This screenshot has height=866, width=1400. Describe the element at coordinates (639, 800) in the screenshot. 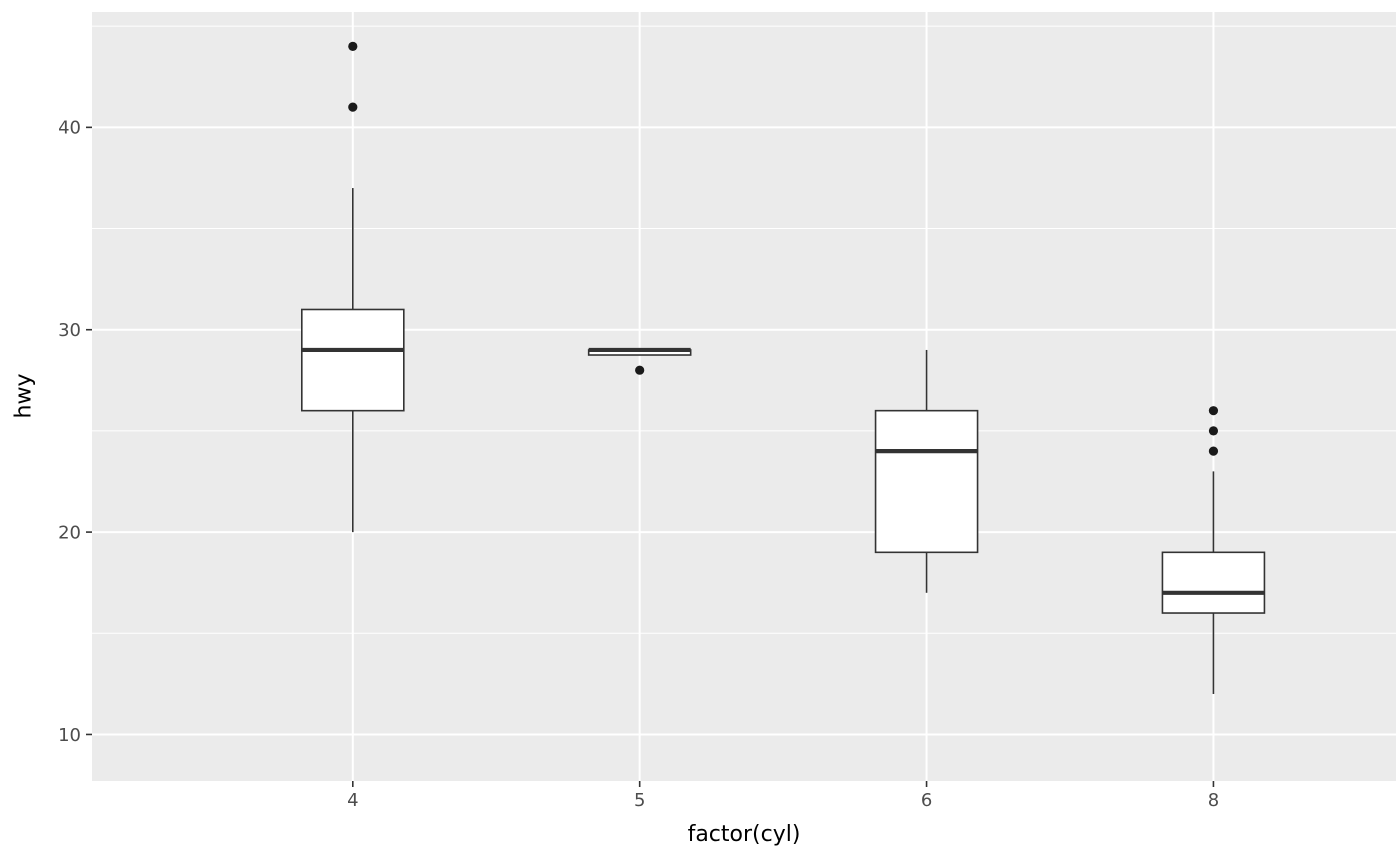

I see `x-tick-label: 5` at that location.